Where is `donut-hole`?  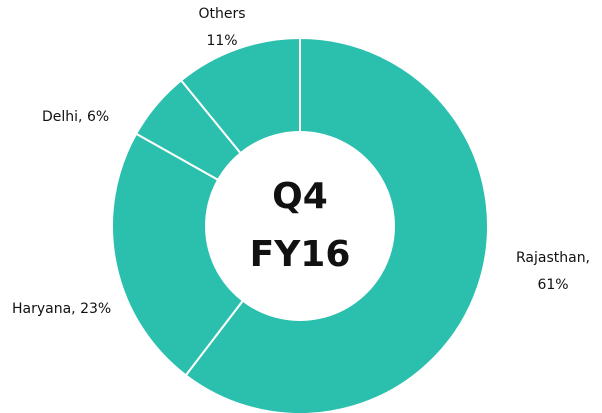
donut-hole is located at coordinates (300, 226).